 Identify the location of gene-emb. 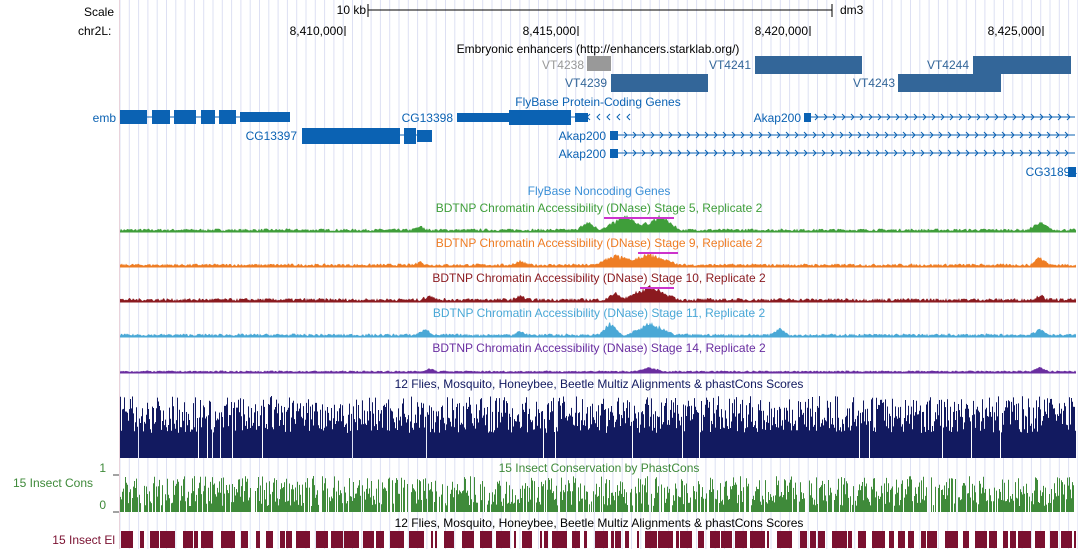
(205, 117).